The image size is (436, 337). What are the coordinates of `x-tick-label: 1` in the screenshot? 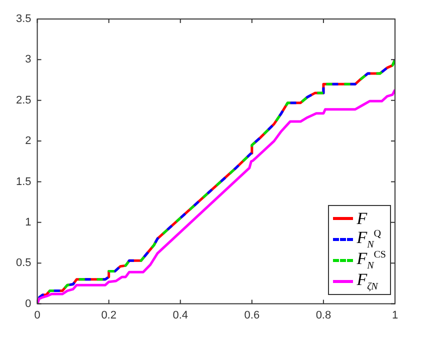 It's located at (395, 315).